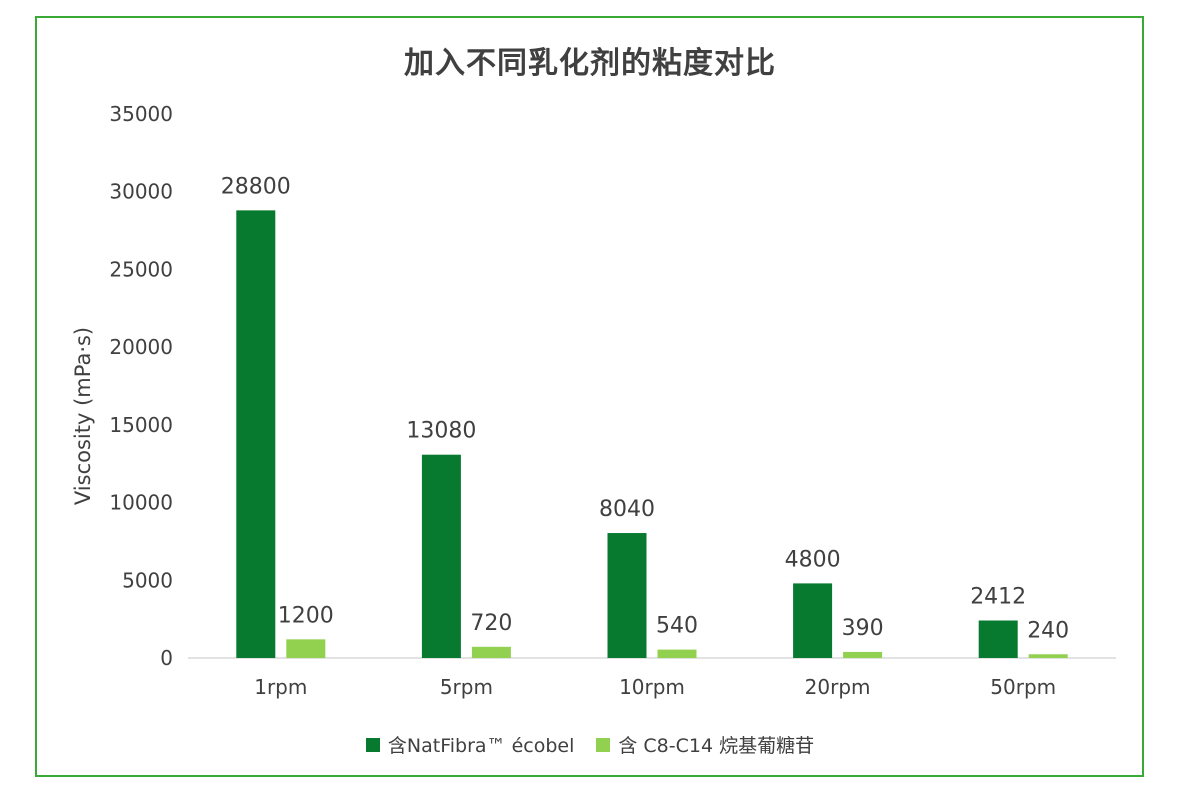  What do you see at coordinates (306, 615) in the screenshot?
I see `data-label: 1200` at bounding box center [306, 615].